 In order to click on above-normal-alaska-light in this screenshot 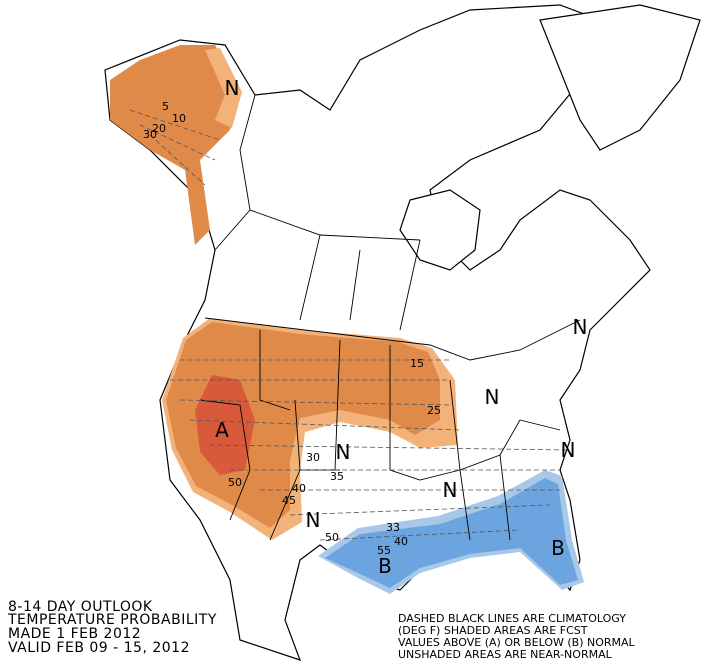, I will do `click(223, 88)`.